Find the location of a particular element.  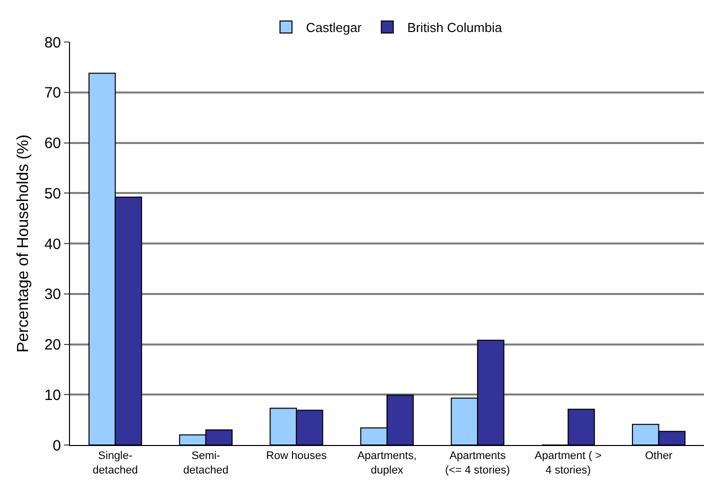

x-tick-label: Apartments, duplex is located at coordinates (387, 463).